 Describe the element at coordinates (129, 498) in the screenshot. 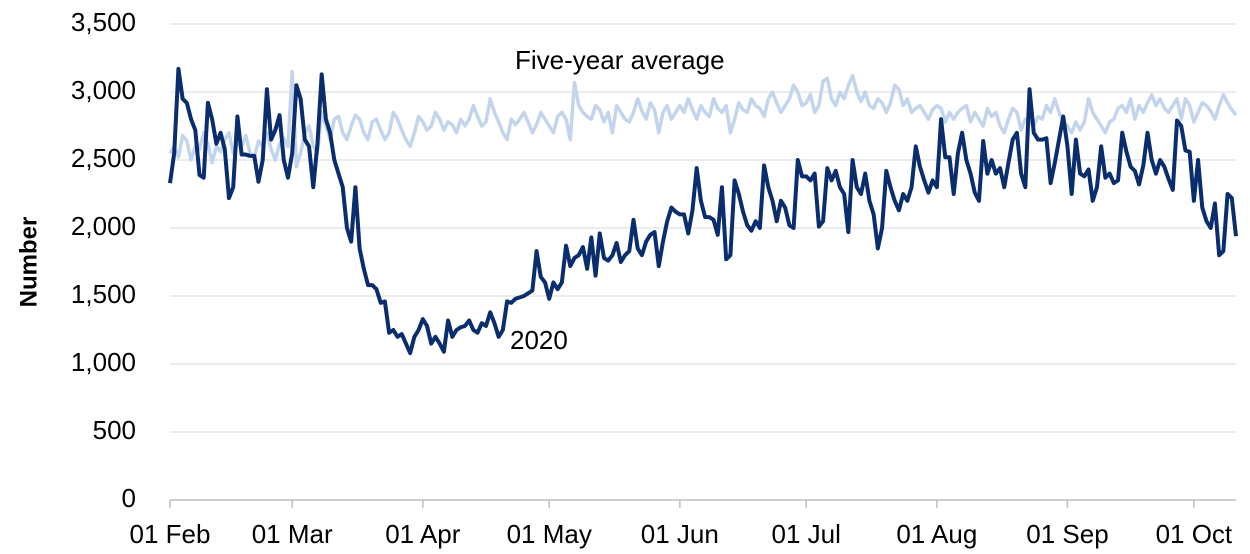

I see `y-tick-label: 0` at that location.